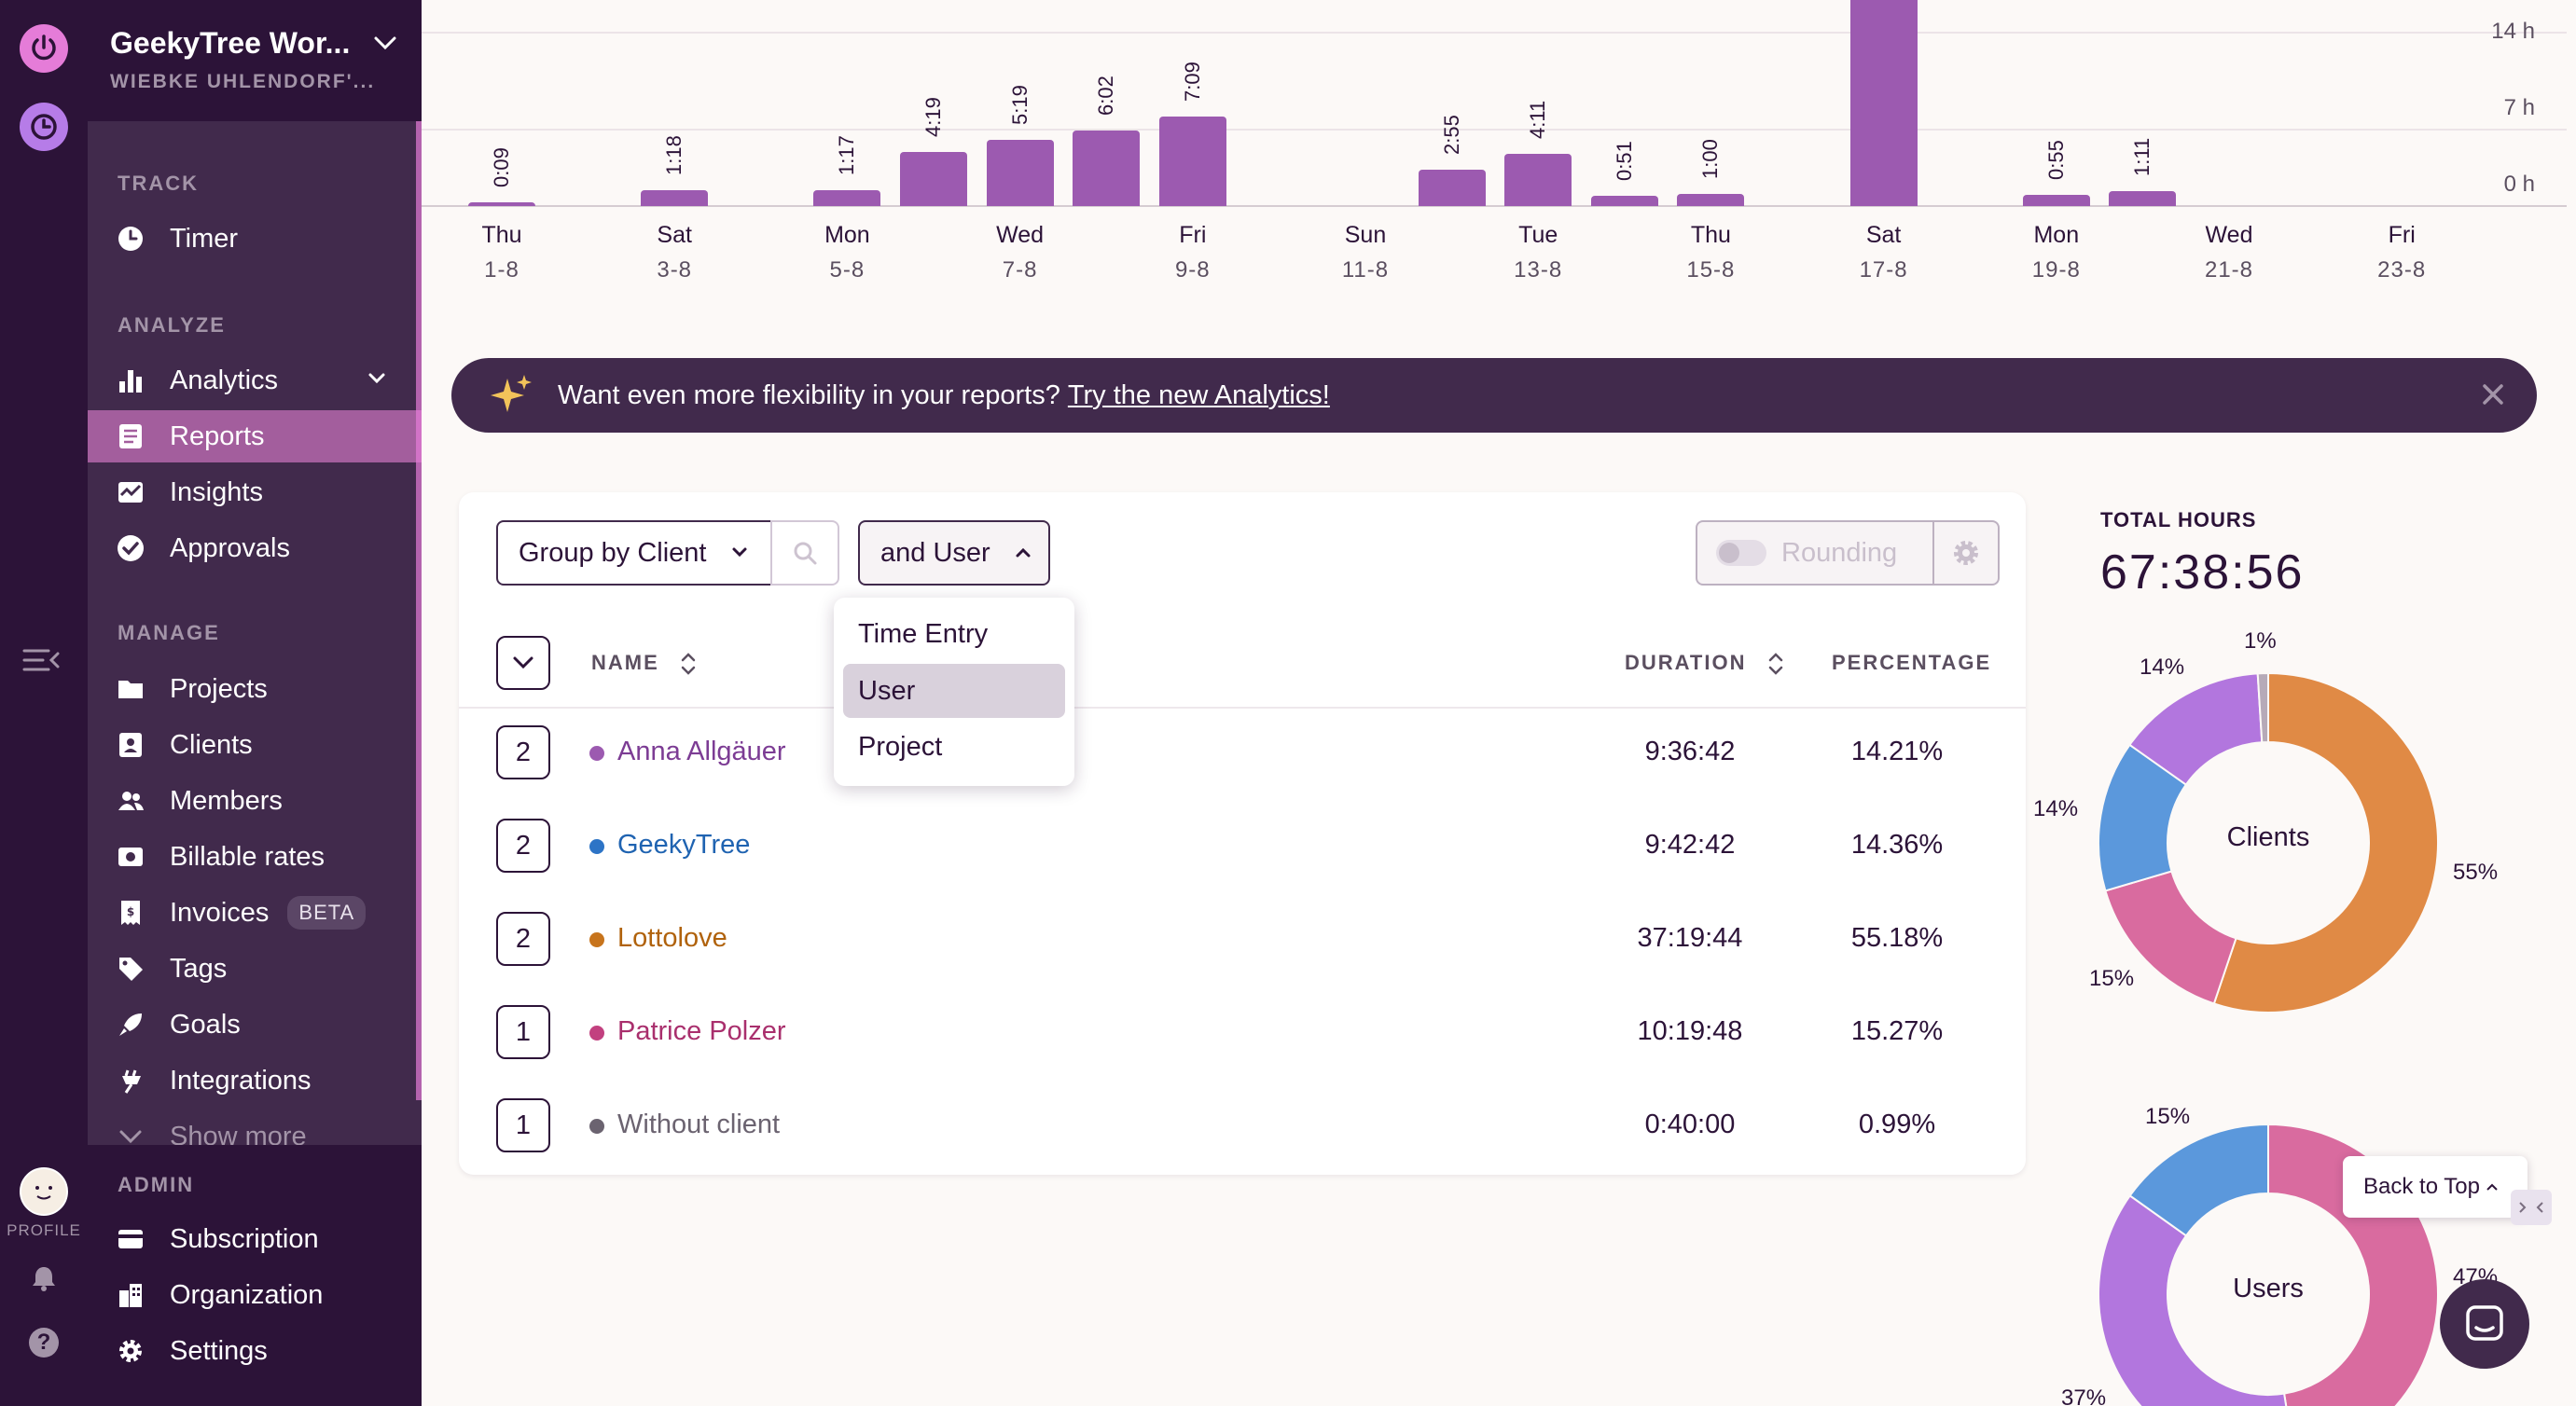  What do you see at coordinates (1711, 270) in the screenshot?
I see `x-tick-date: 15-8` at bounding box center [1711, 270].